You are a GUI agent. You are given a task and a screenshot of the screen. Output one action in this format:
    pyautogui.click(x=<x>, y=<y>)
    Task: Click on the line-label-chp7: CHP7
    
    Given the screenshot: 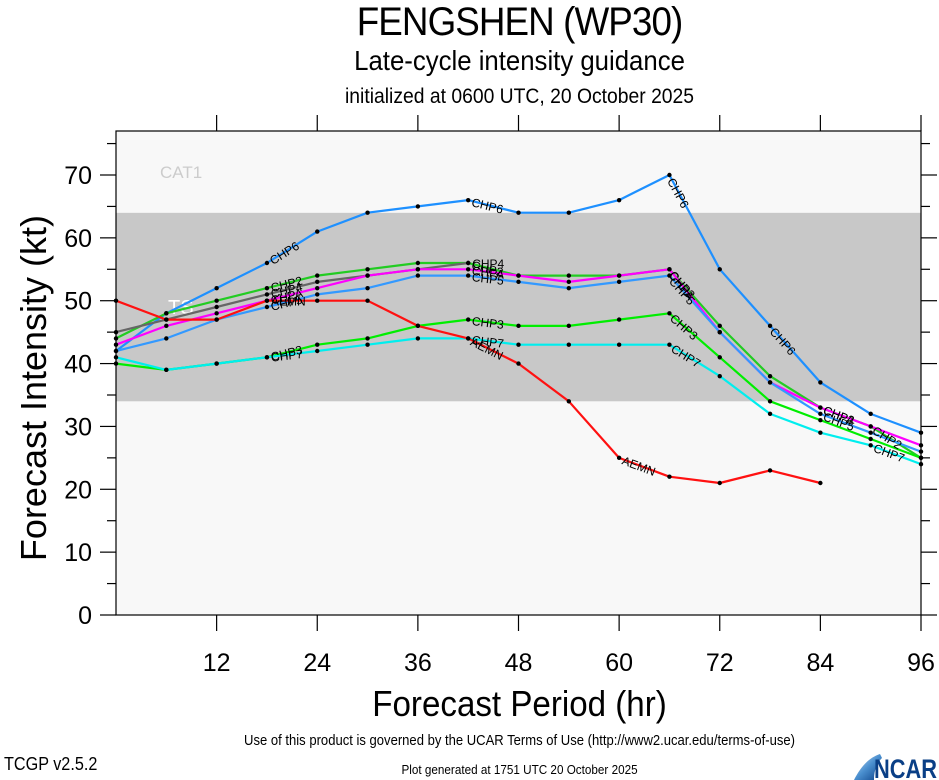 What is the action you would take?
    pyautogui.click(x=488, y=342)
    